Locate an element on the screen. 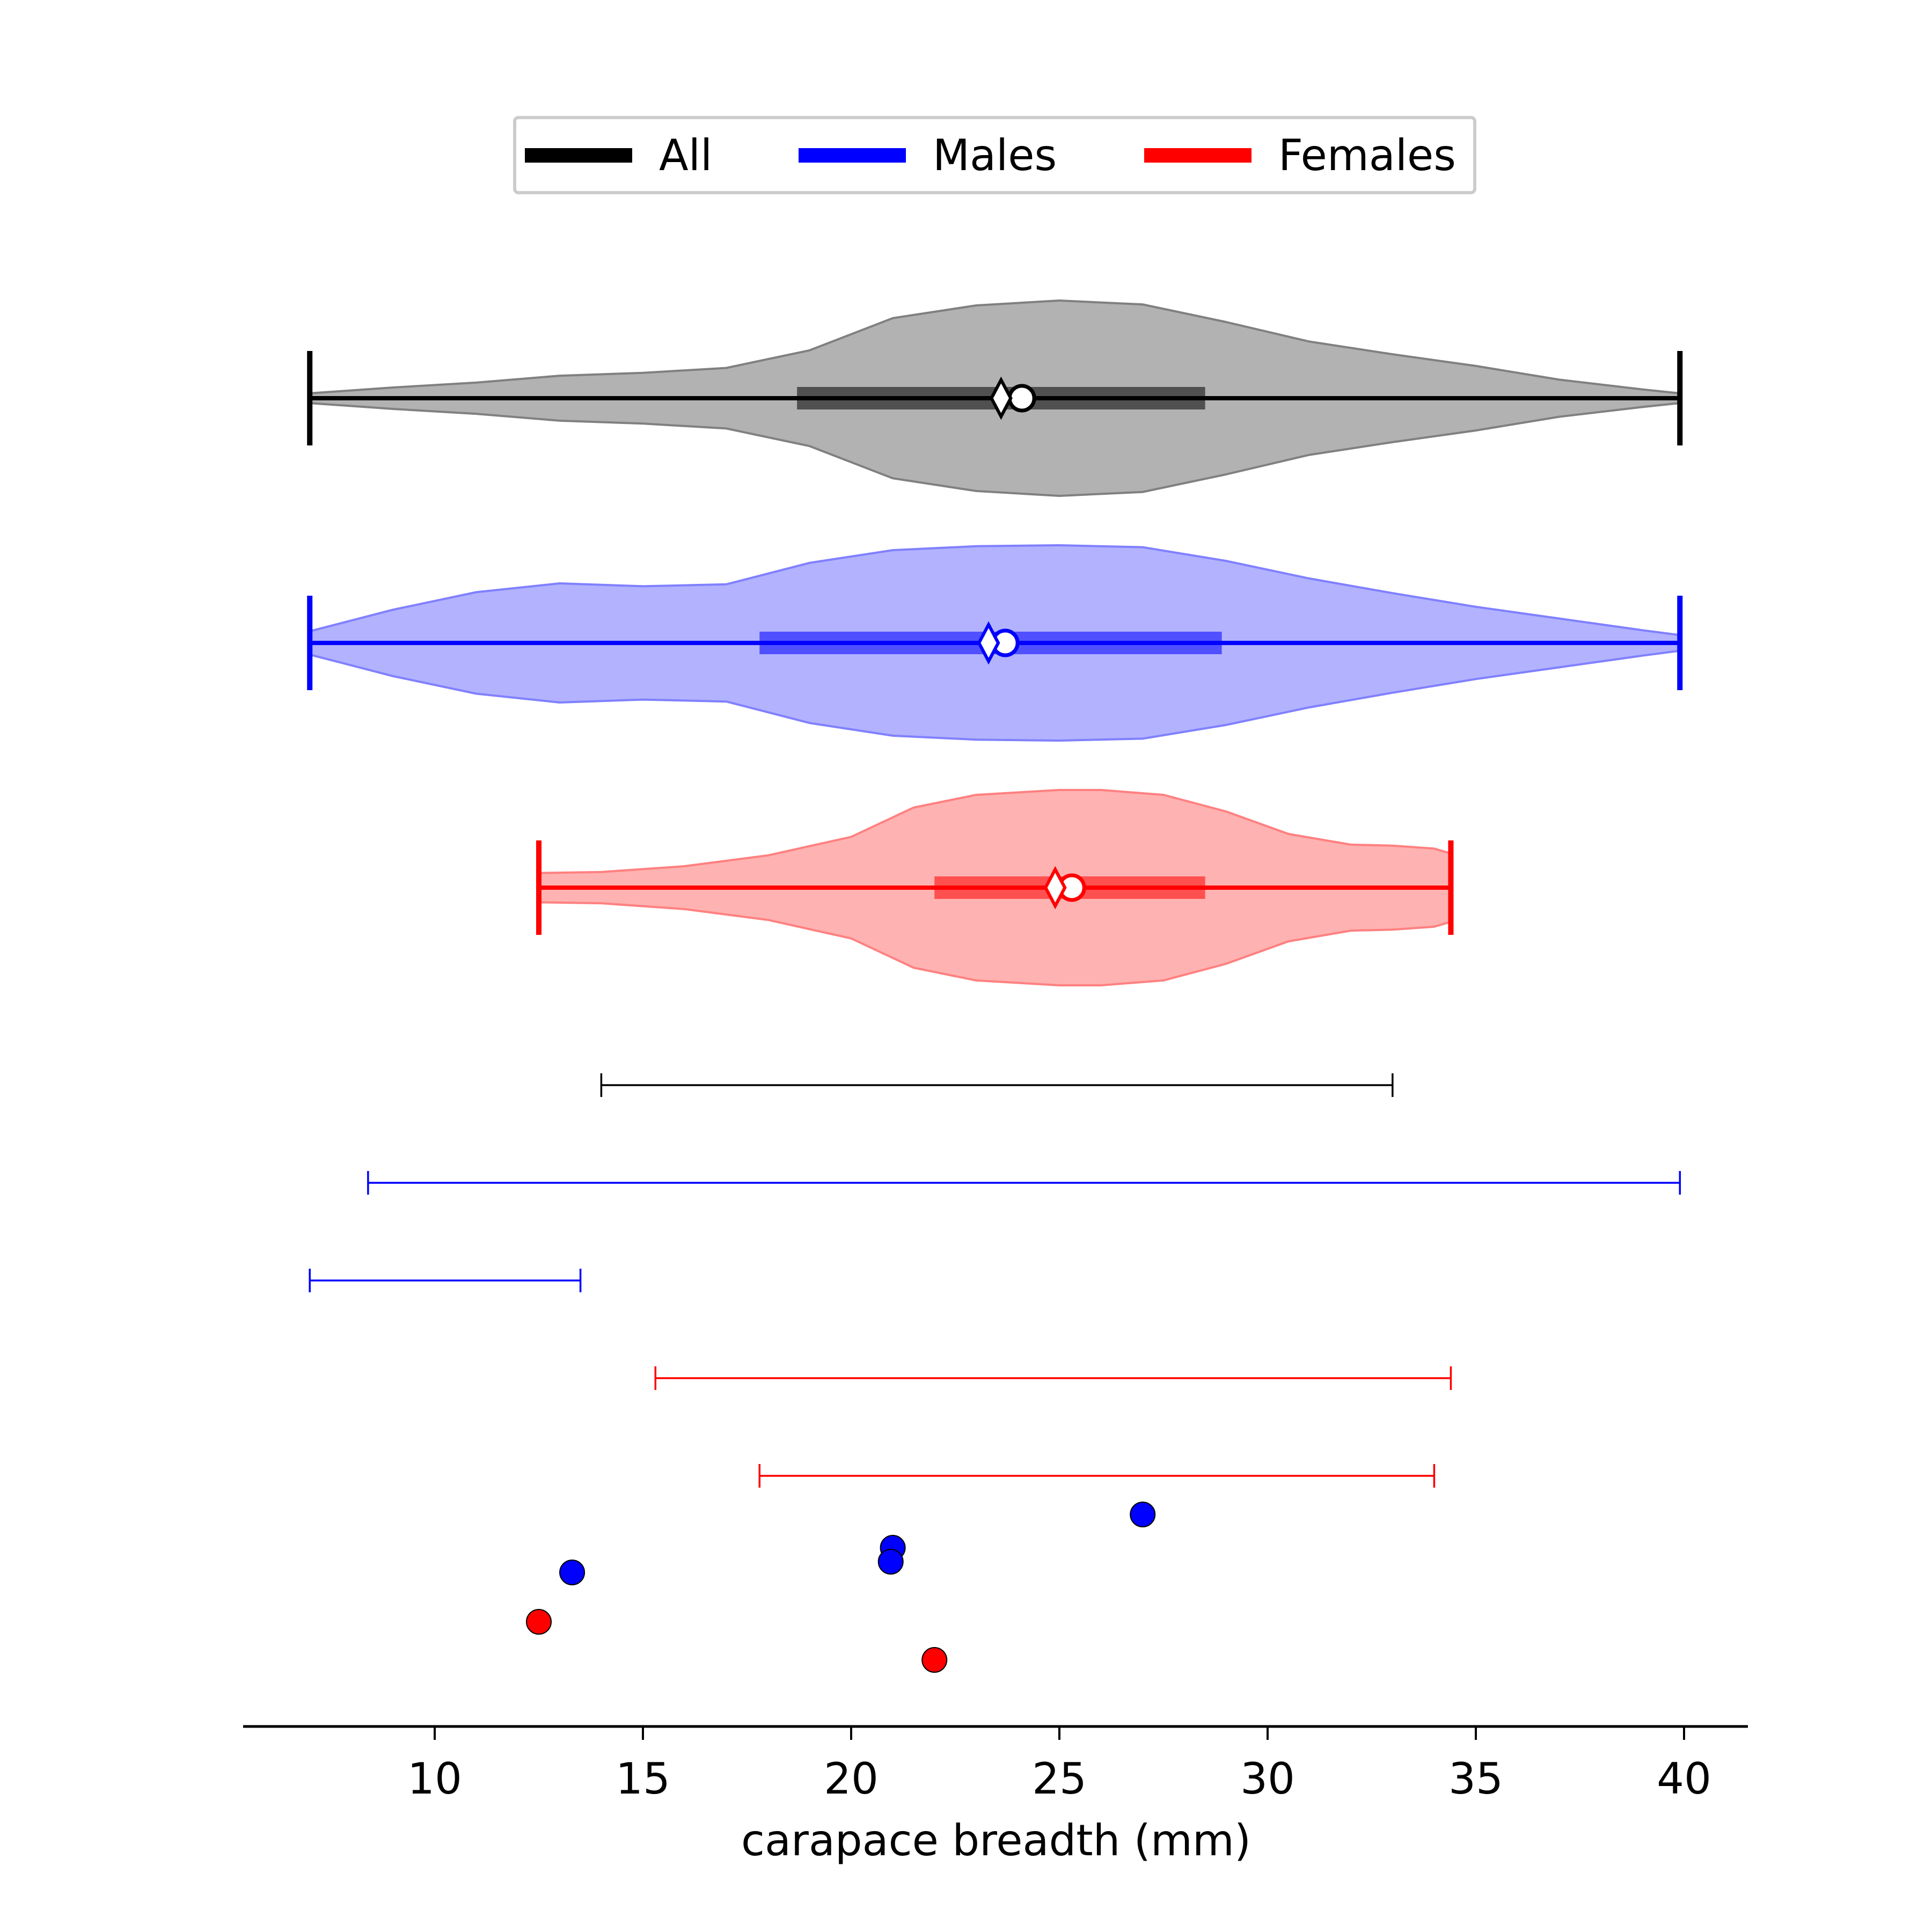 This screenshot has width=1932, height=1932. legend-swatch-males is located at coordinates (852, 155).